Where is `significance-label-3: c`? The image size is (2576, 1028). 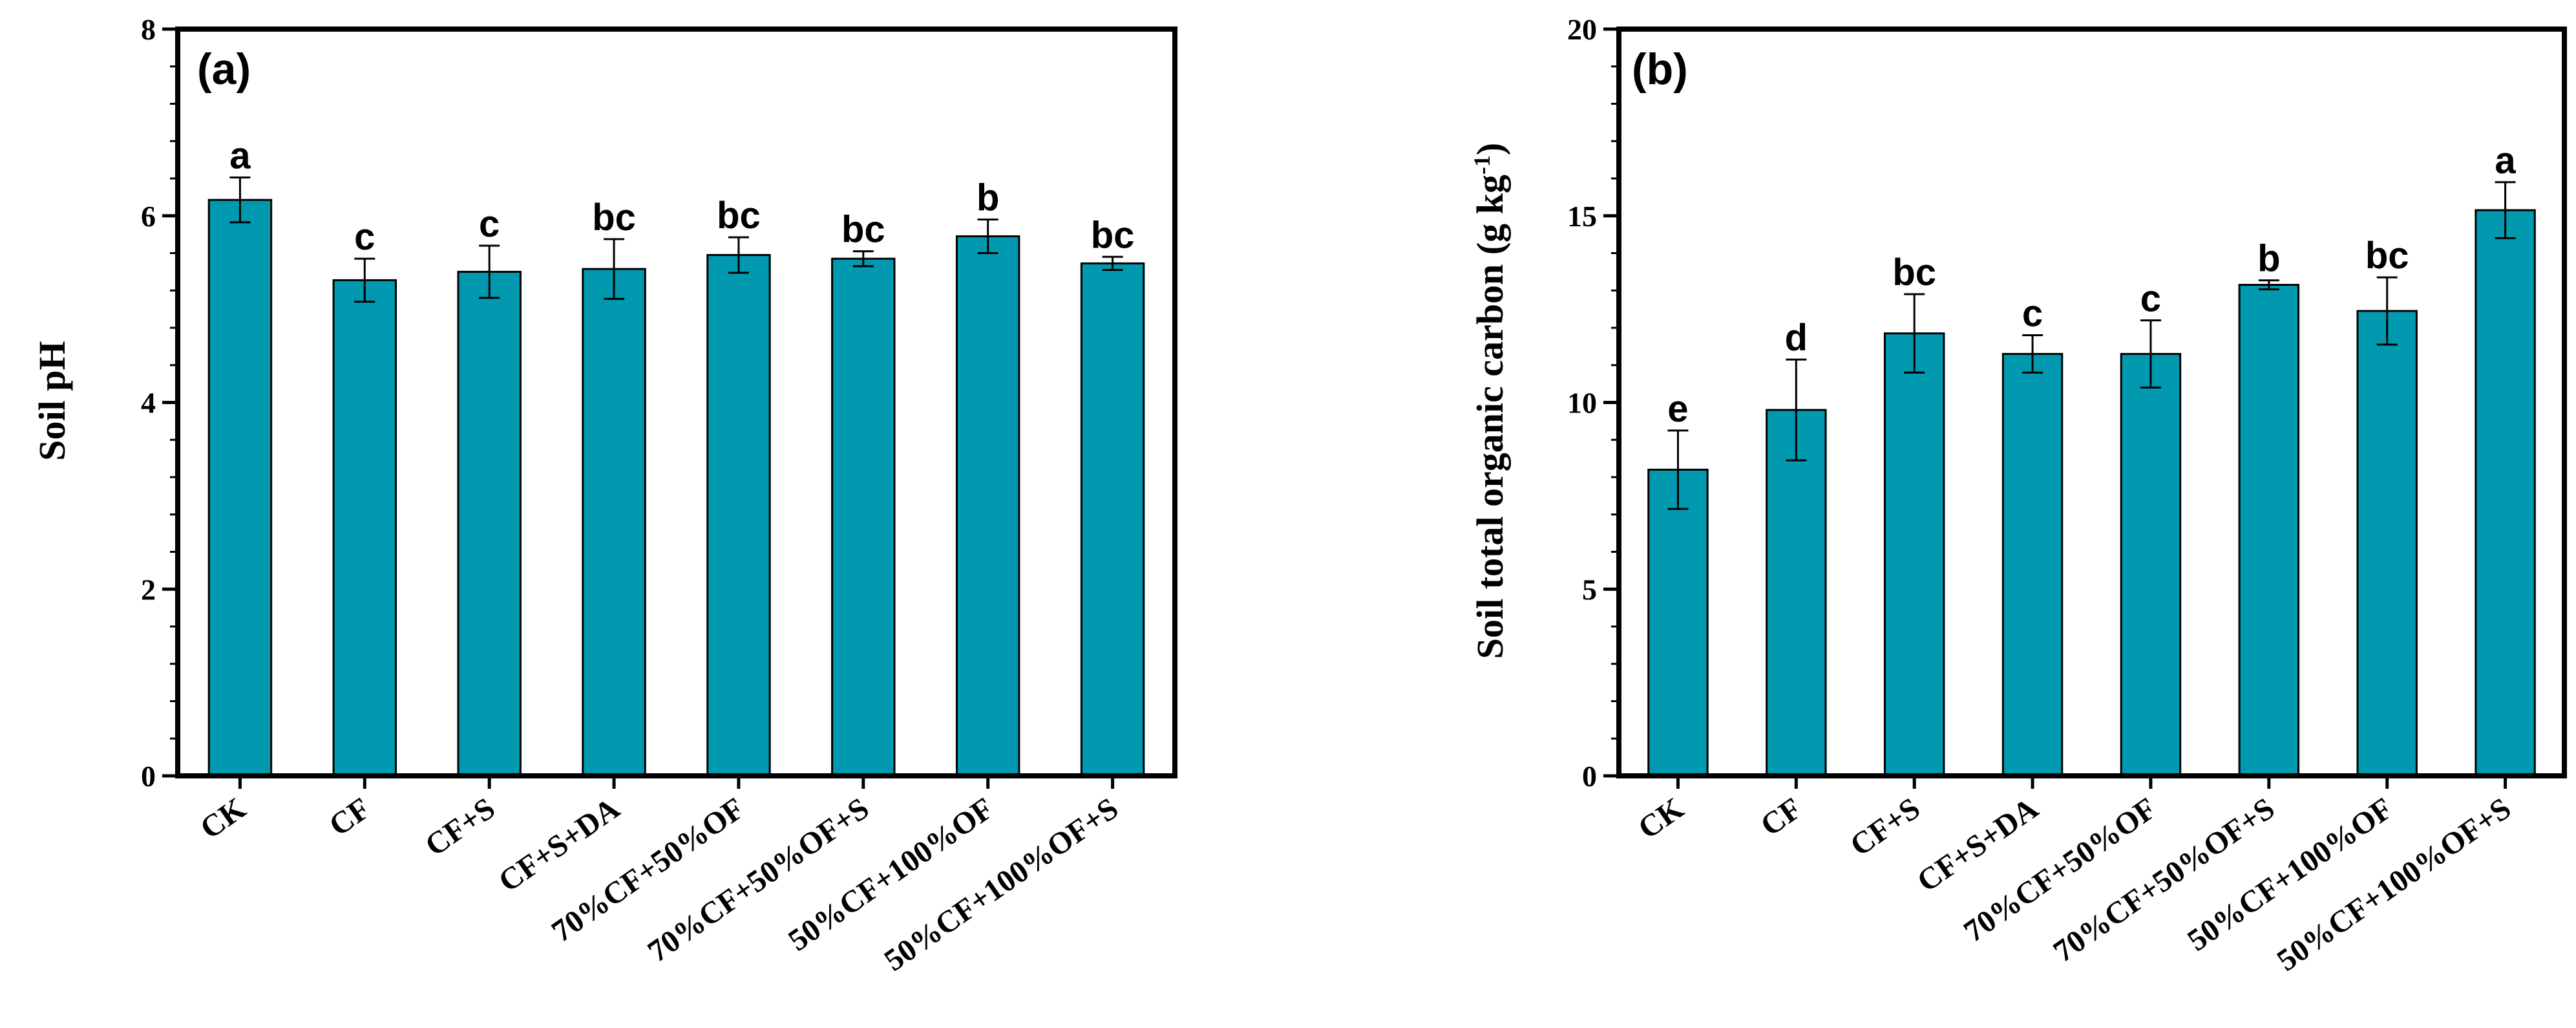
significance-label-3: c is located at coordinates (489, 224).